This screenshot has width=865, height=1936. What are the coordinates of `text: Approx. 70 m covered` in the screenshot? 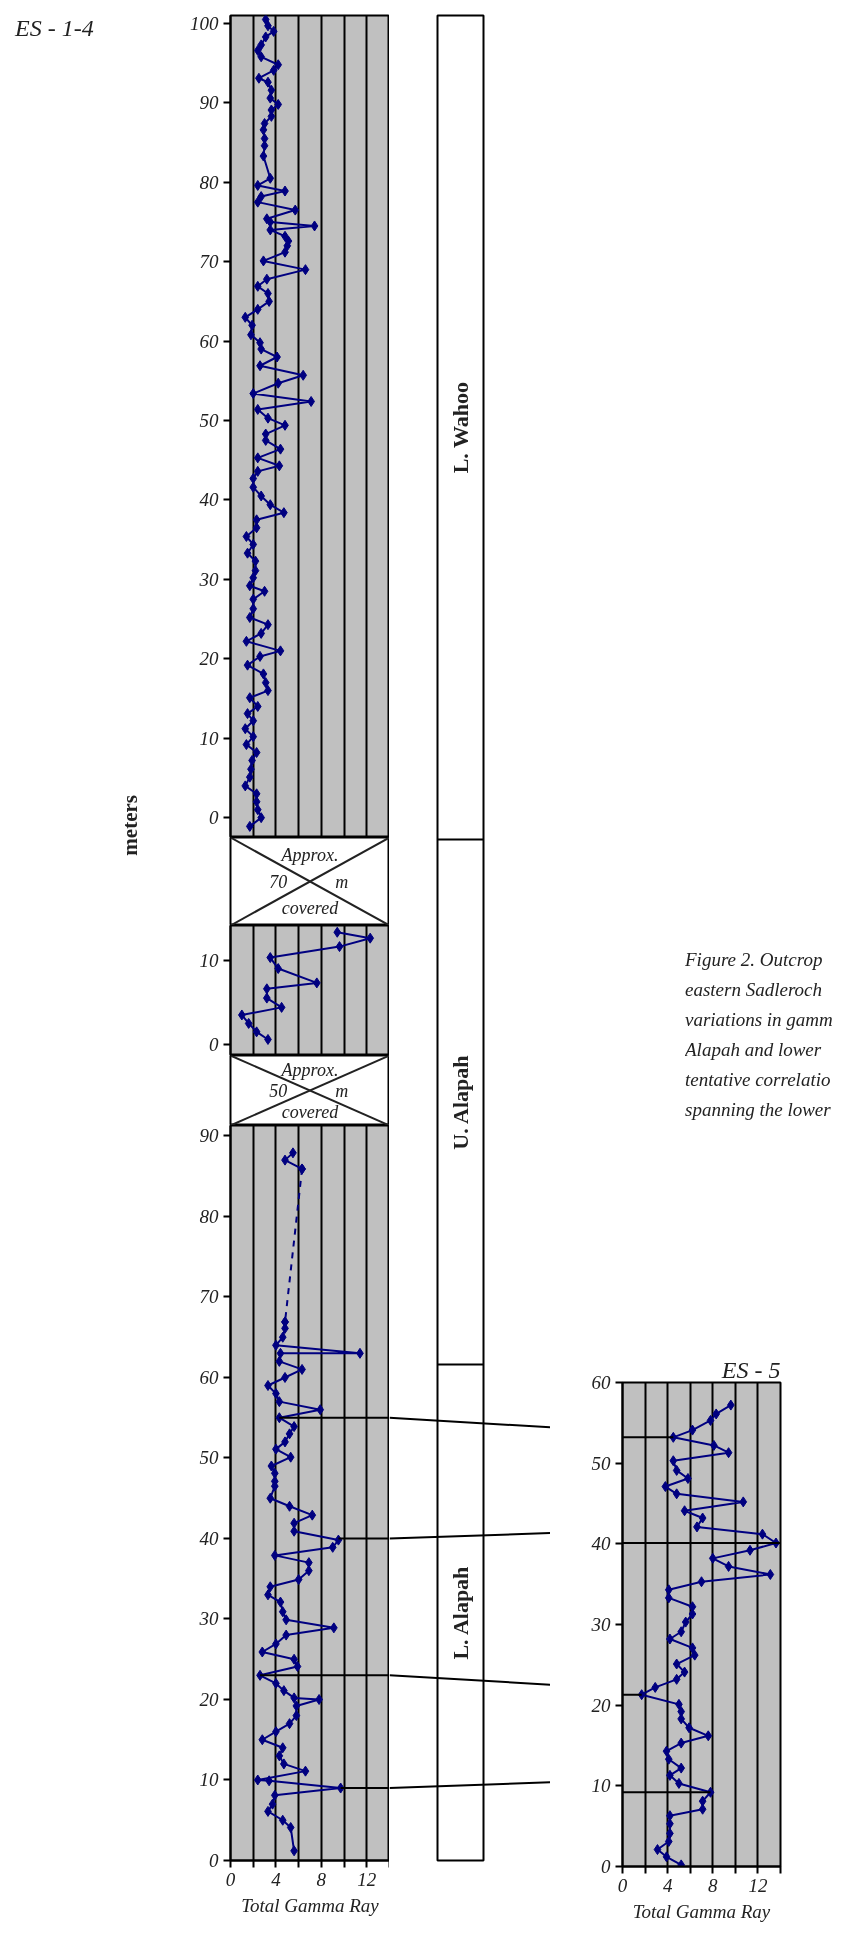 It's located at (309, 881).